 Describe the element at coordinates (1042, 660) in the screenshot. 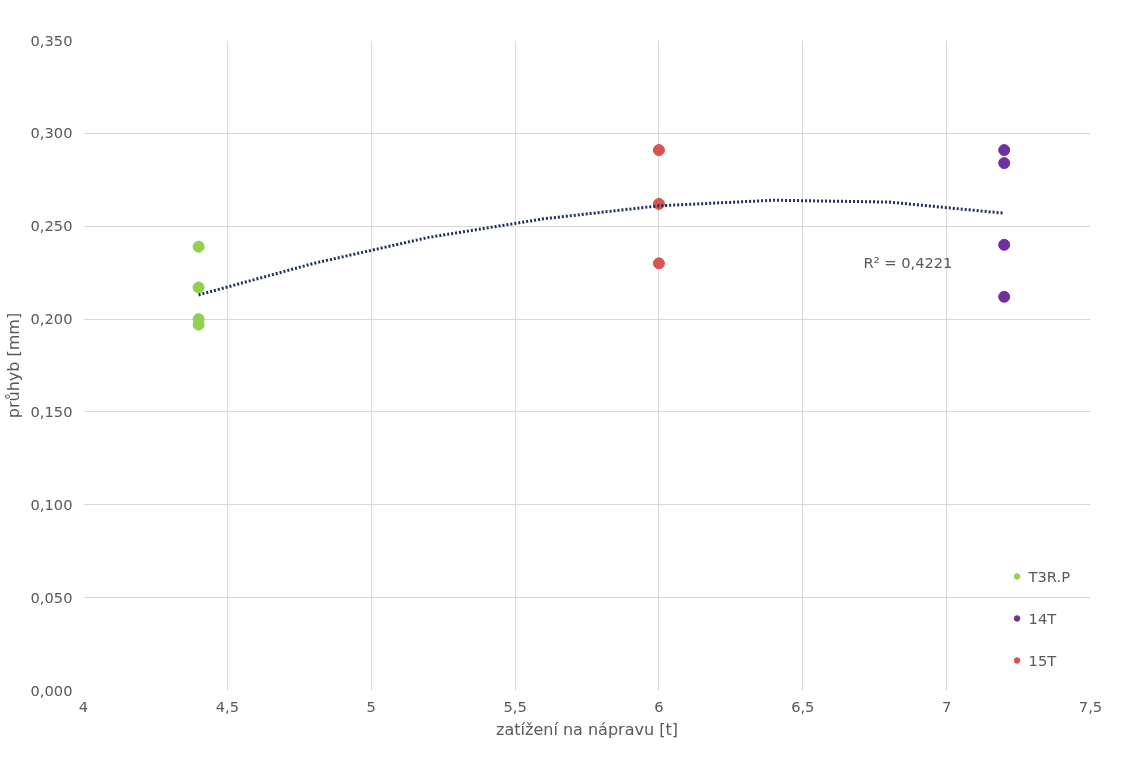

I see `legend-label: 15T` at that location.